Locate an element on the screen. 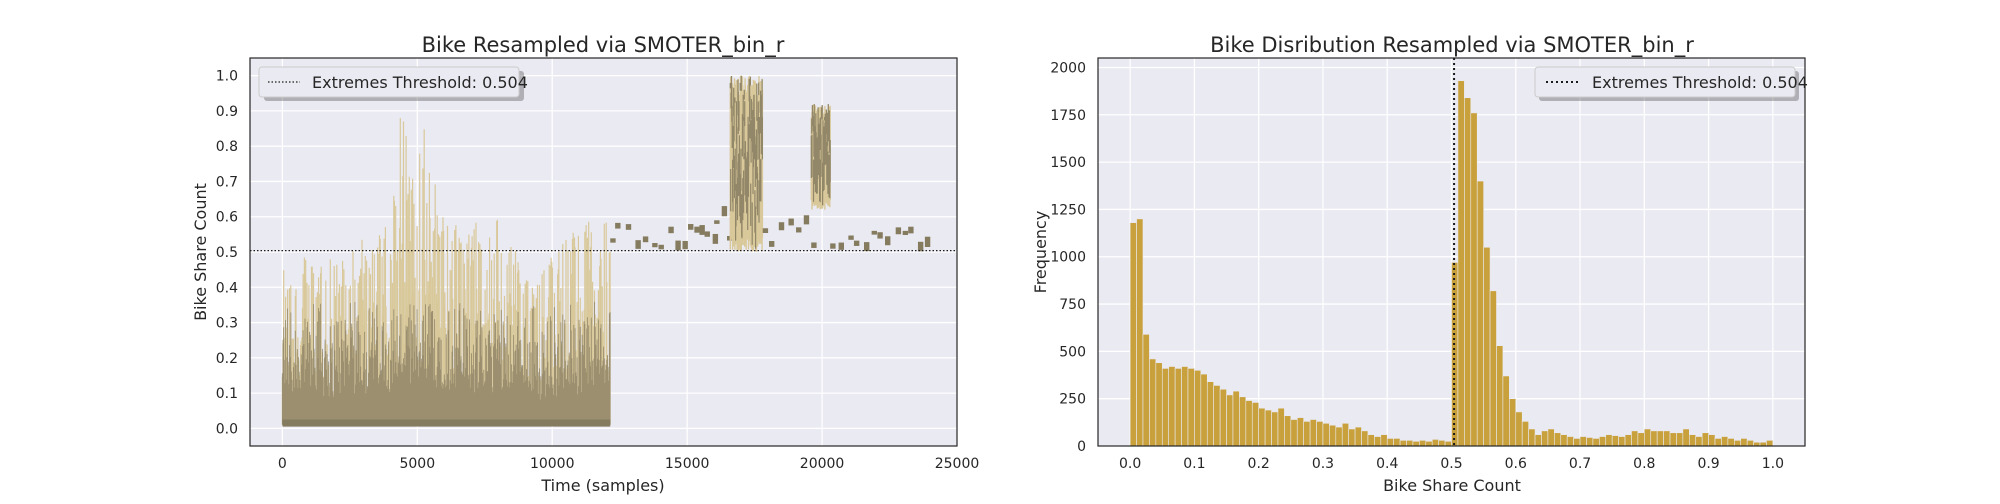 This screenshot has width=2000, height=504. y-tick-label: 2000 is located at coordinates (1068, 68).